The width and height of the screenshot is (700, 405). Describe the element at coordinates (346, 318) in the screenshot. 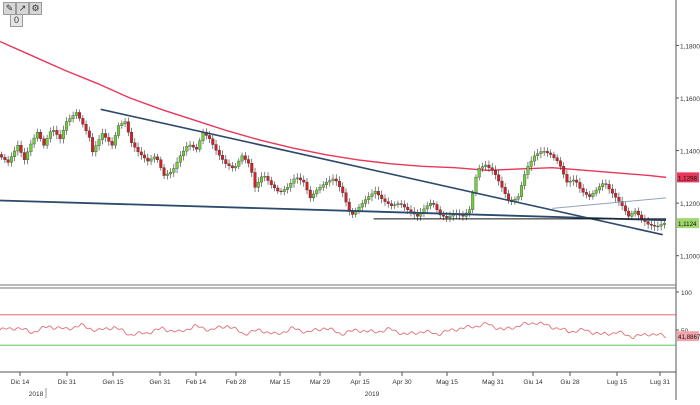

I see `rsi-pane: 10050` at that location.